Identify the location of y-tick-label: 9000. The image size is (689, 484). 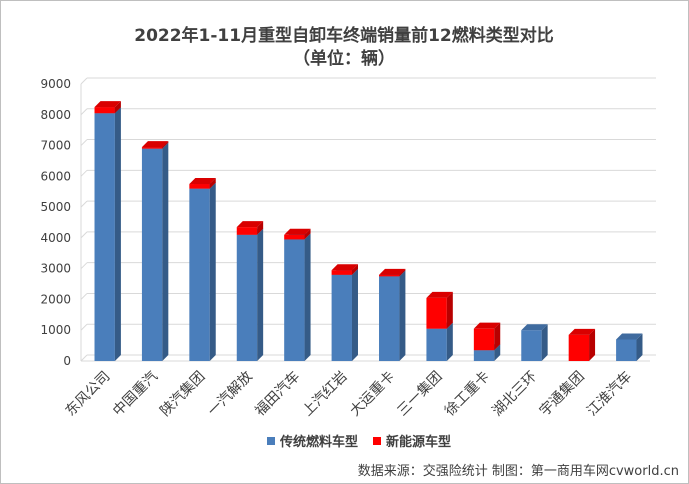
(55, 84).